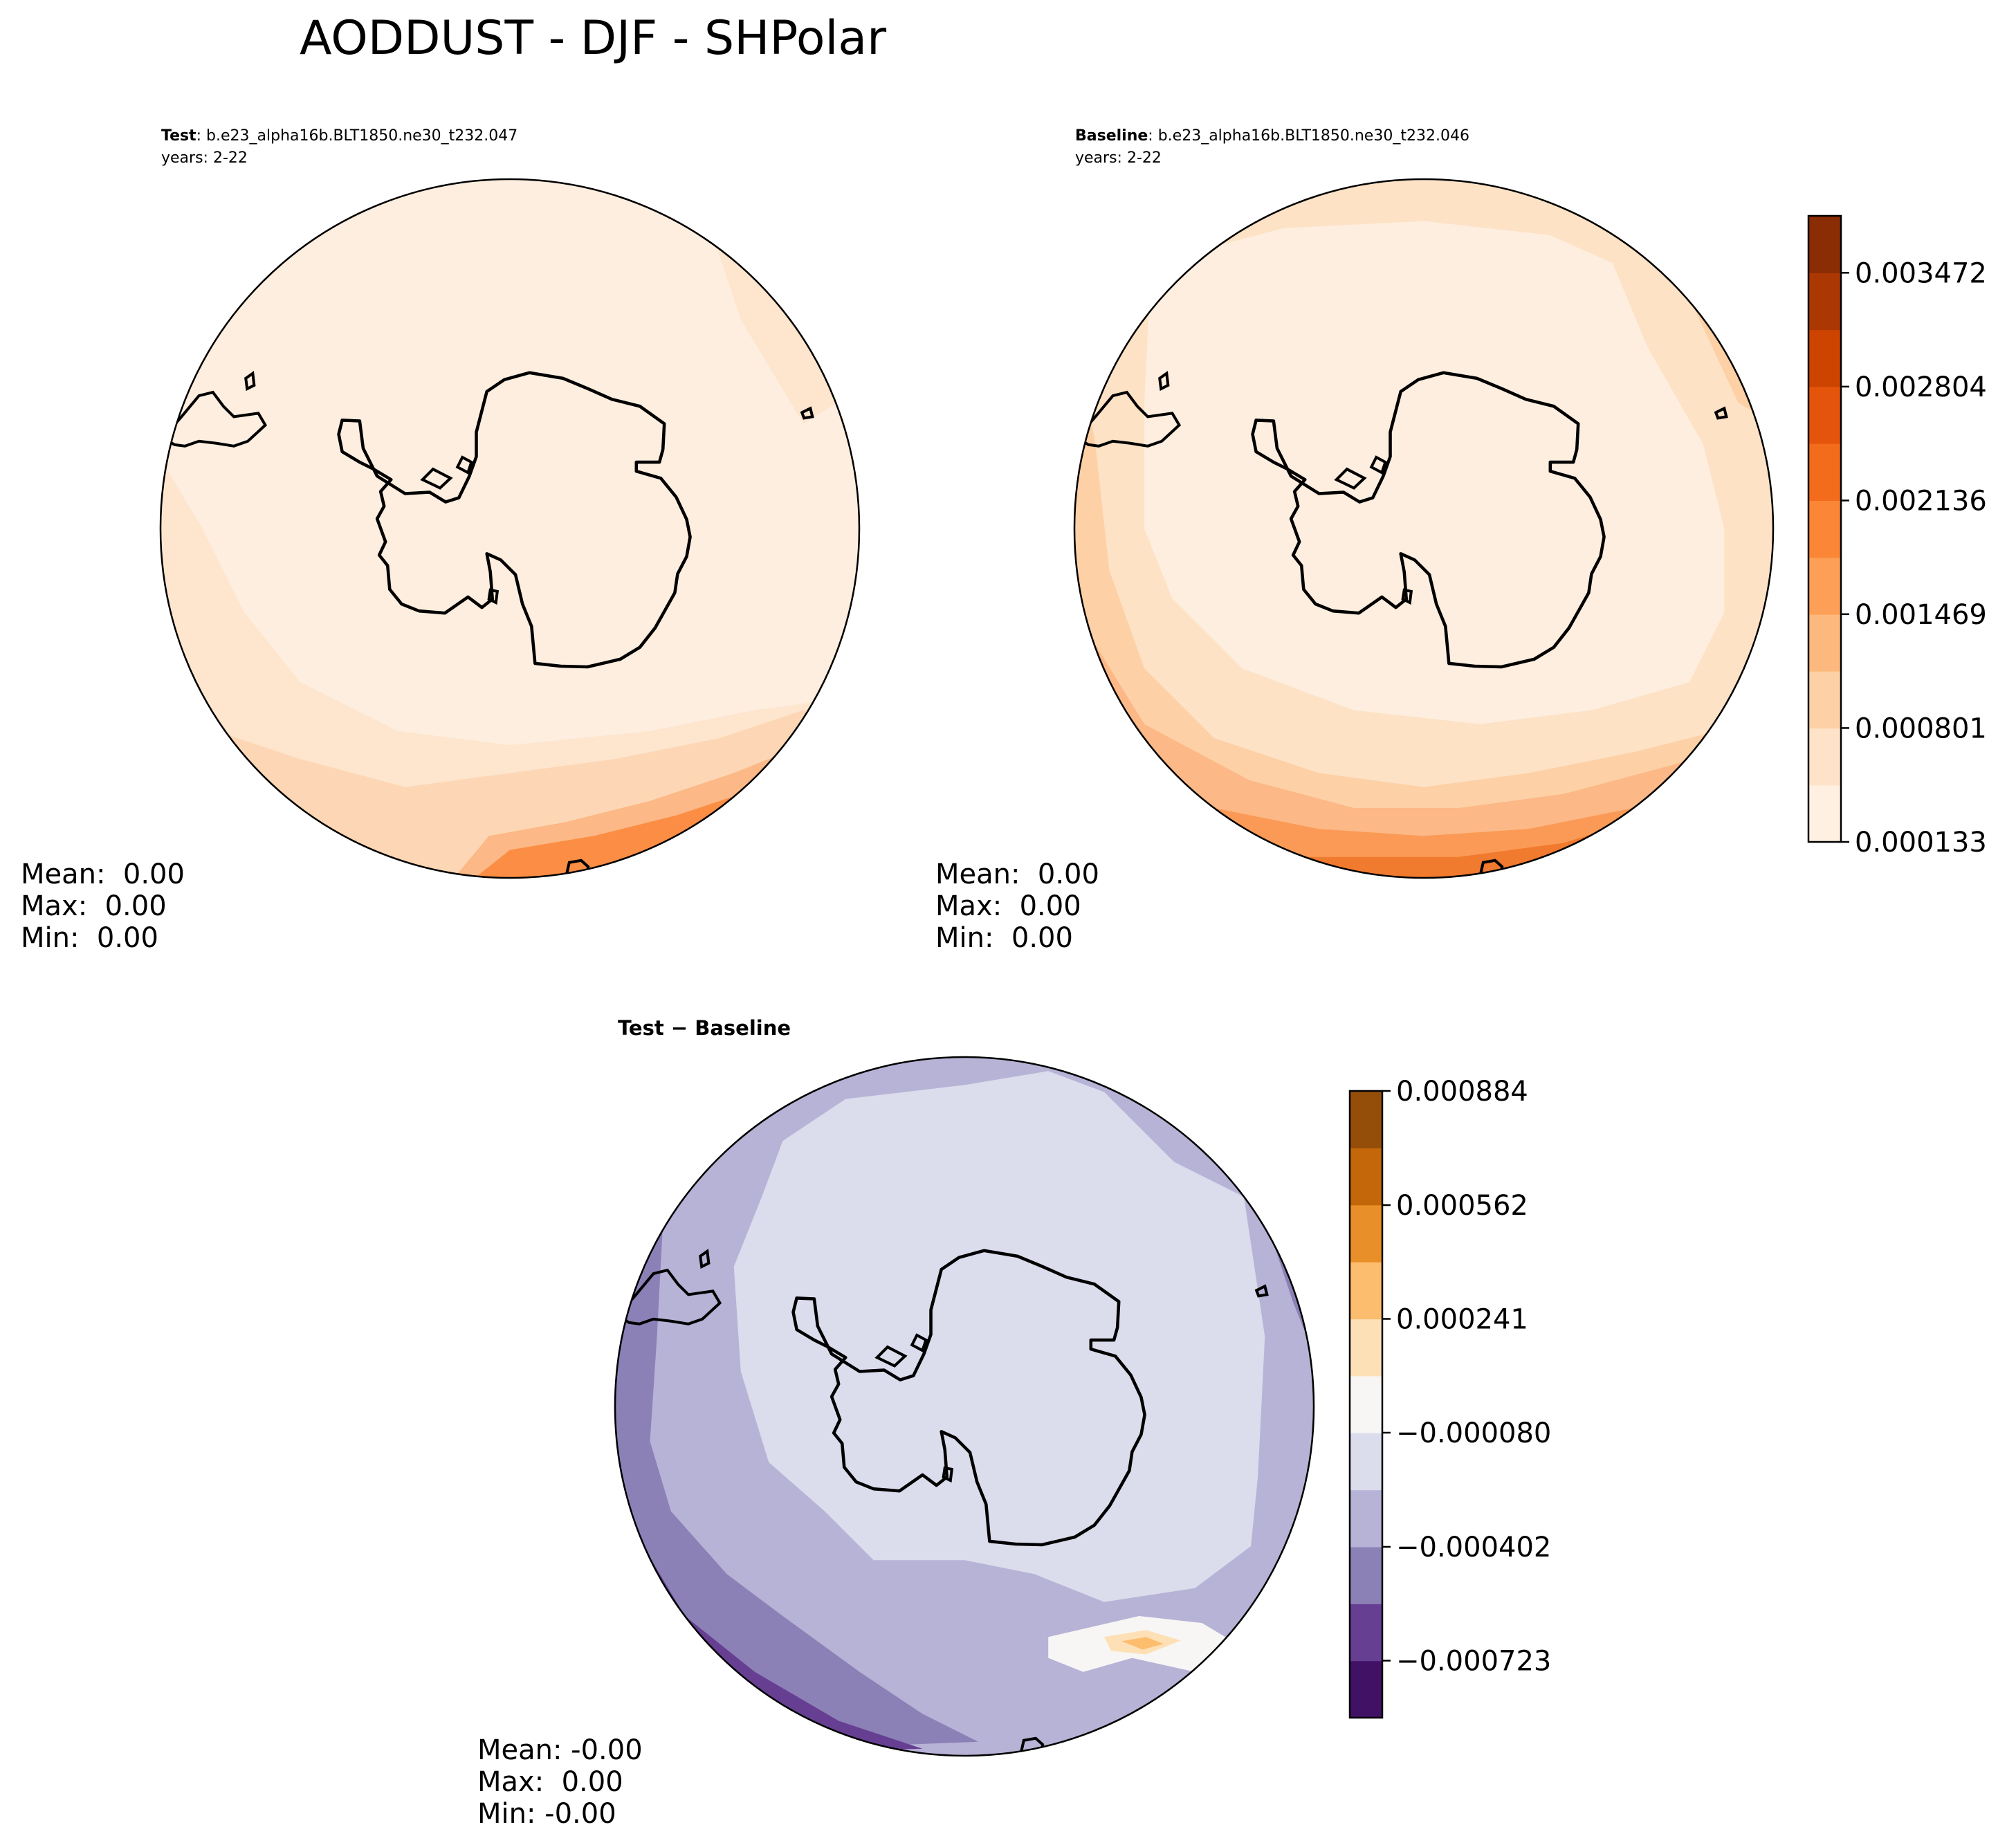  I want to click on baseline-colorbar-frame, so click(1824, 528).